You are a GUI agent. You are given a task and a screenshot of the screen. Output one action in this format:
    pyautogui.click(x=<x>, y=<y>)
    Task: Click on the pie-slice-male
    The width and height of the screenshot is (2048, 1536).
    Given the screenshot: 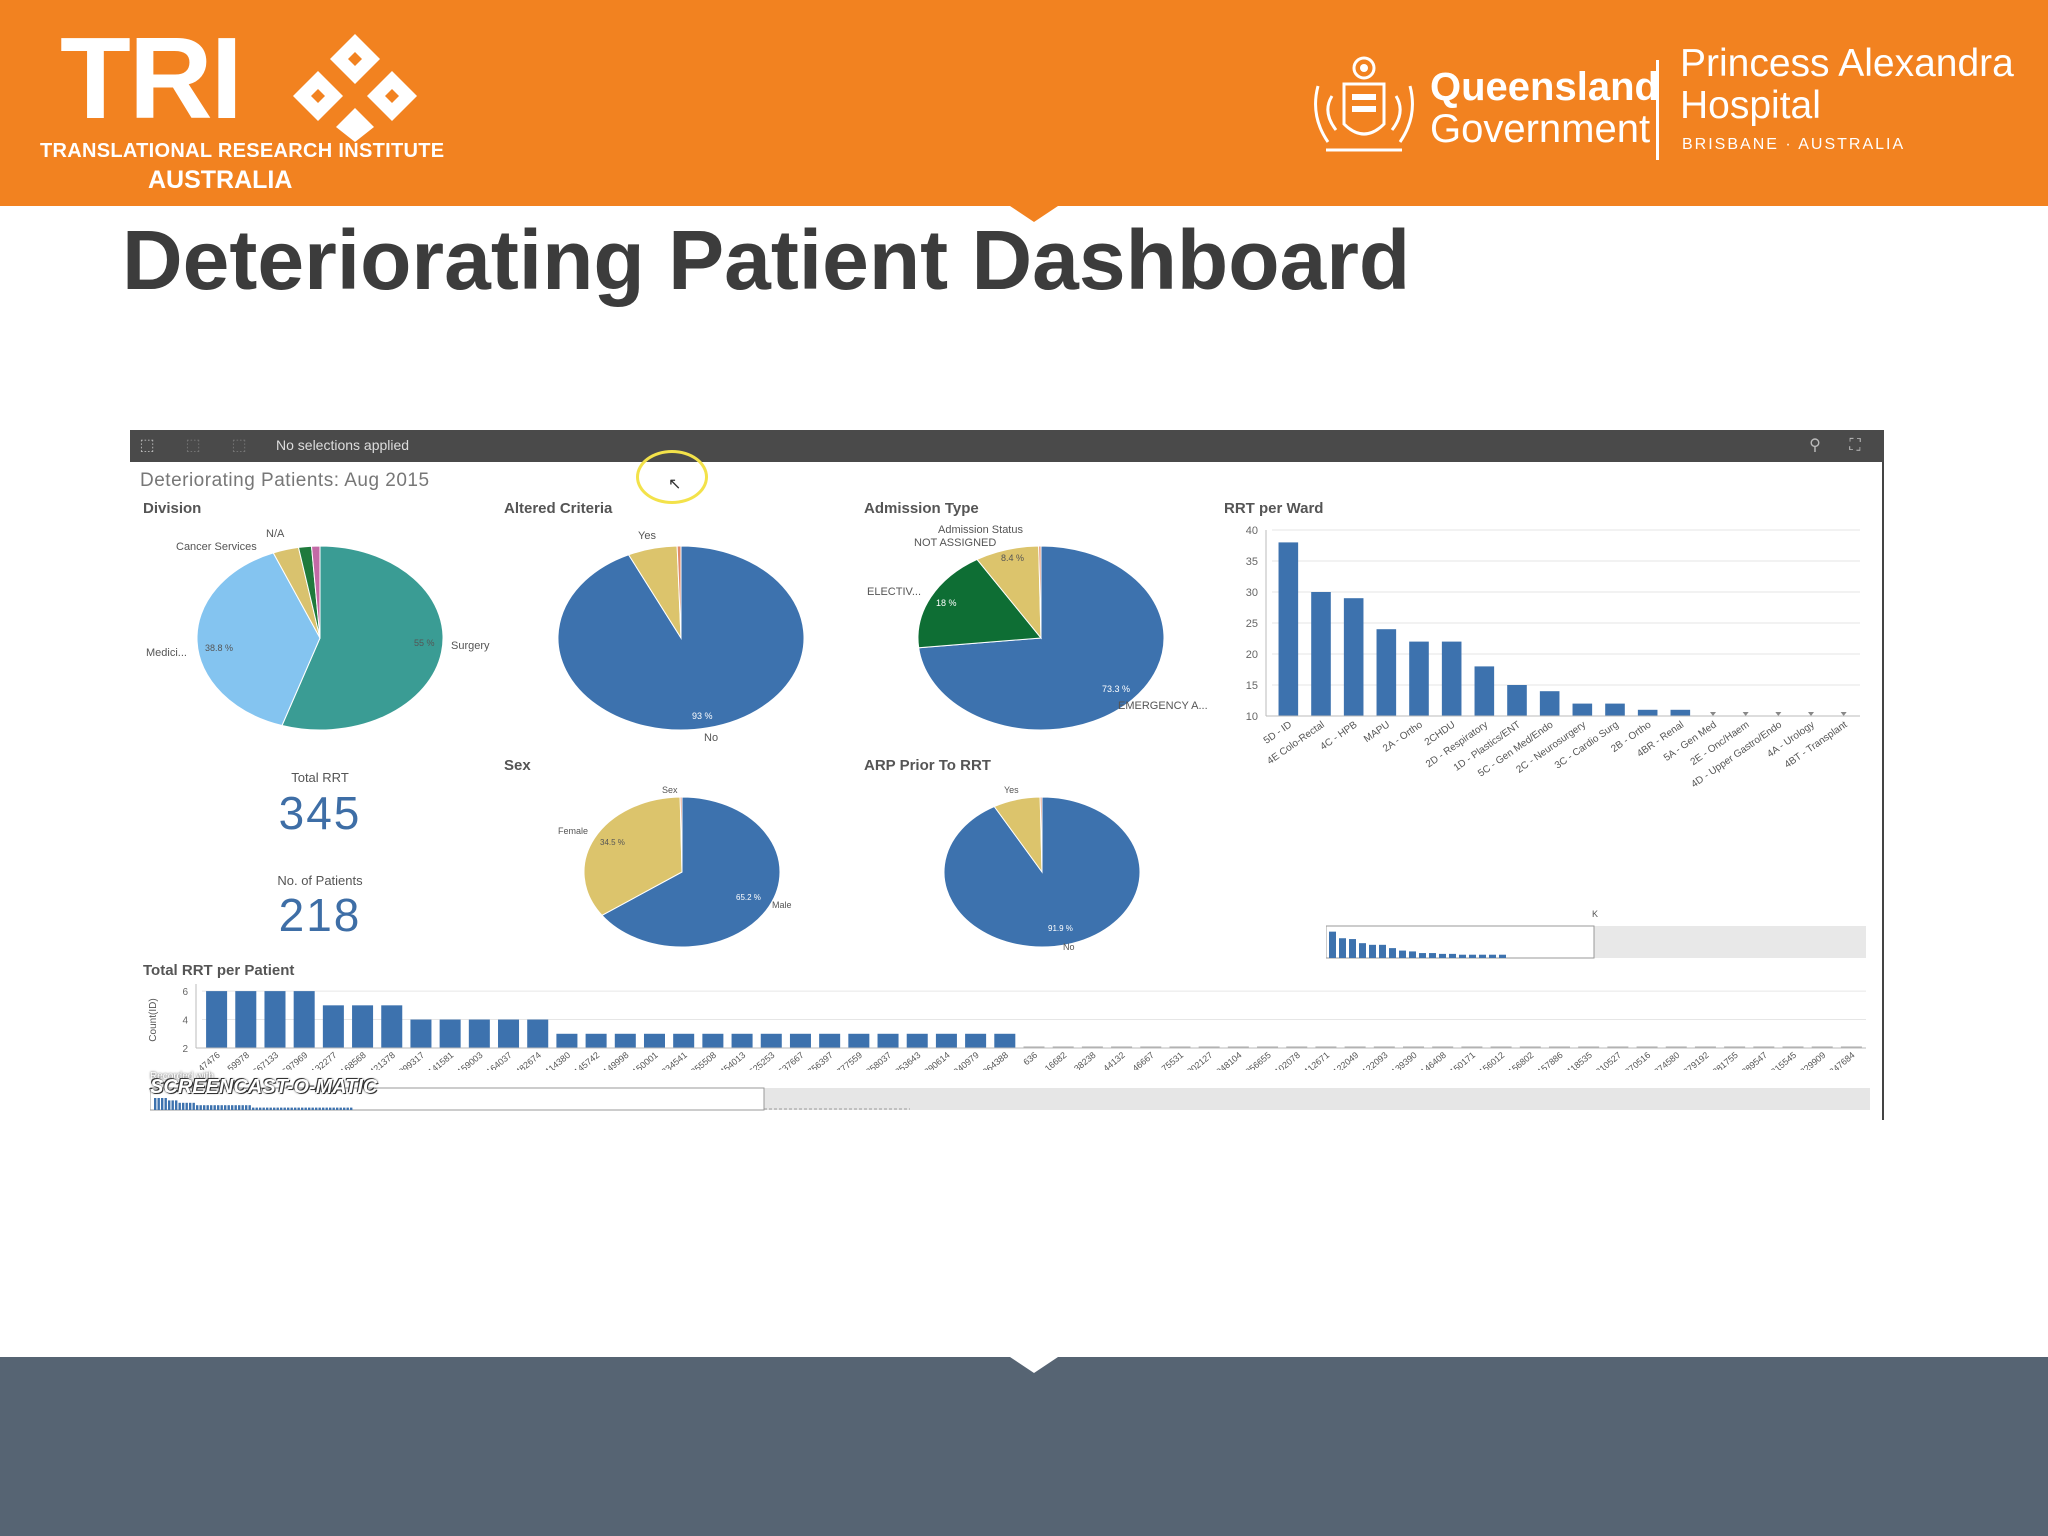 What is the action you would take?
    pyautogui.click(x=691, y=872)
    